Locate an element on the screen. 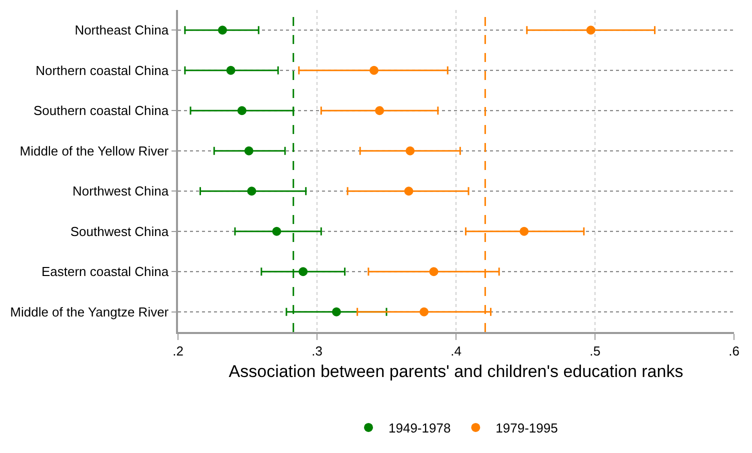 Image resolution: width=752 pixels, height=453 pixels. y-tick-label: Middle of the Yellow River is located at coordinates (95, 150).